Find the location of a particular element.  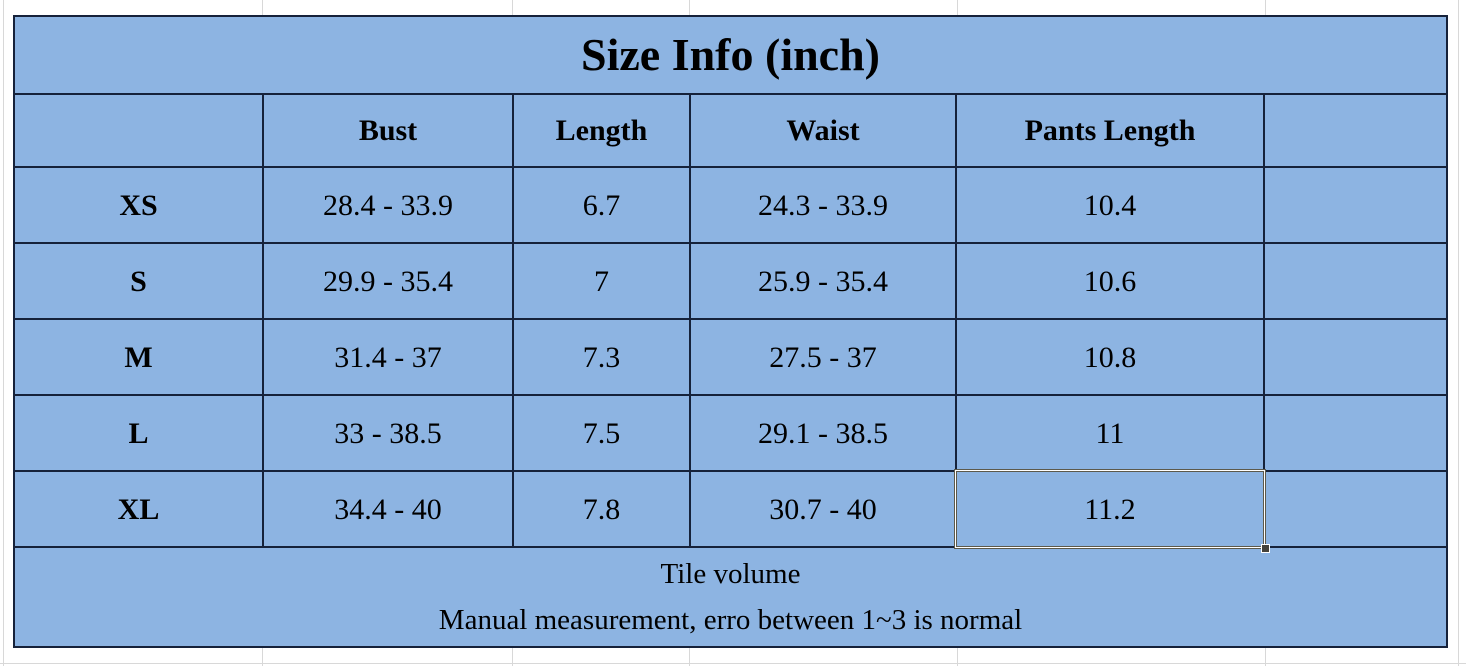

cell-xl-size: XL is located at coordinates (138, 509).